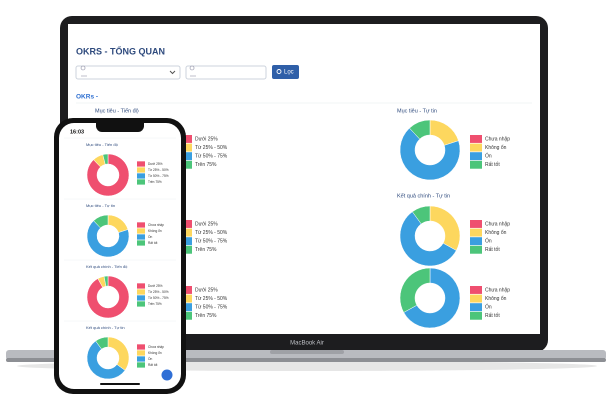  What do you see at coordinates (120, 50) in the screenshot?
I see `page-title: OKRS - TỔNG QUAN` at bounding box center [120, 50].